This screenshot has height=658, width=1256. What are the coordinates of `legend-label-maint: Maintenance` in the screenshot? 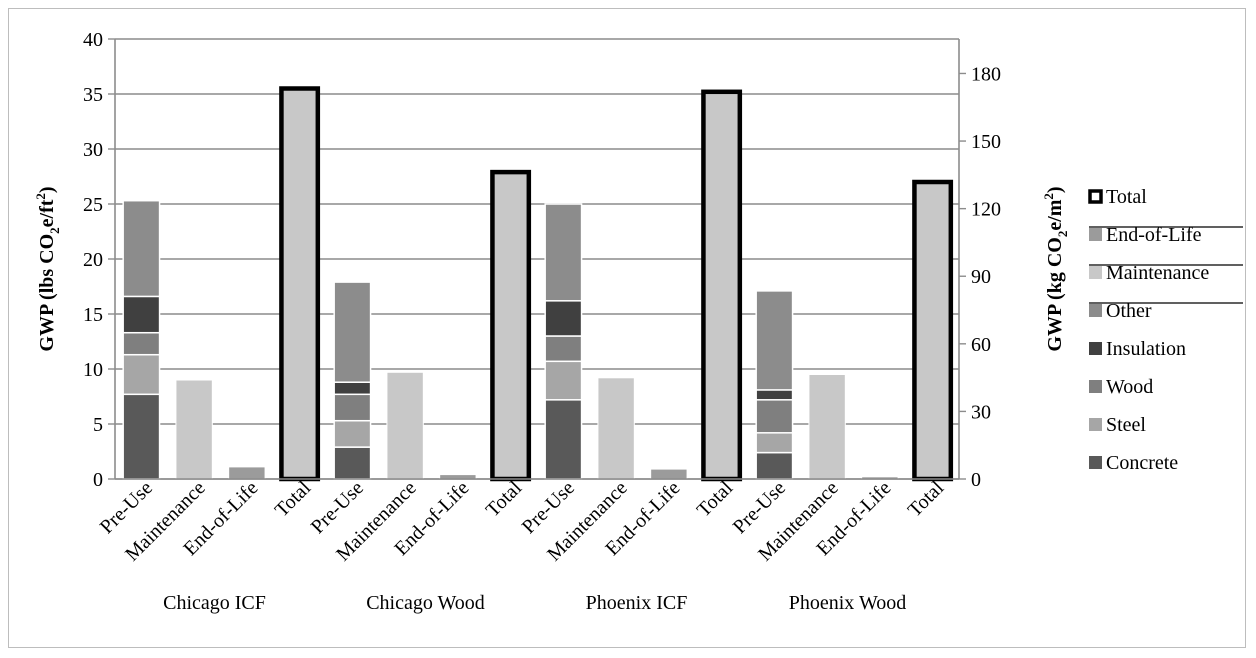 It's located at (1157, 273).